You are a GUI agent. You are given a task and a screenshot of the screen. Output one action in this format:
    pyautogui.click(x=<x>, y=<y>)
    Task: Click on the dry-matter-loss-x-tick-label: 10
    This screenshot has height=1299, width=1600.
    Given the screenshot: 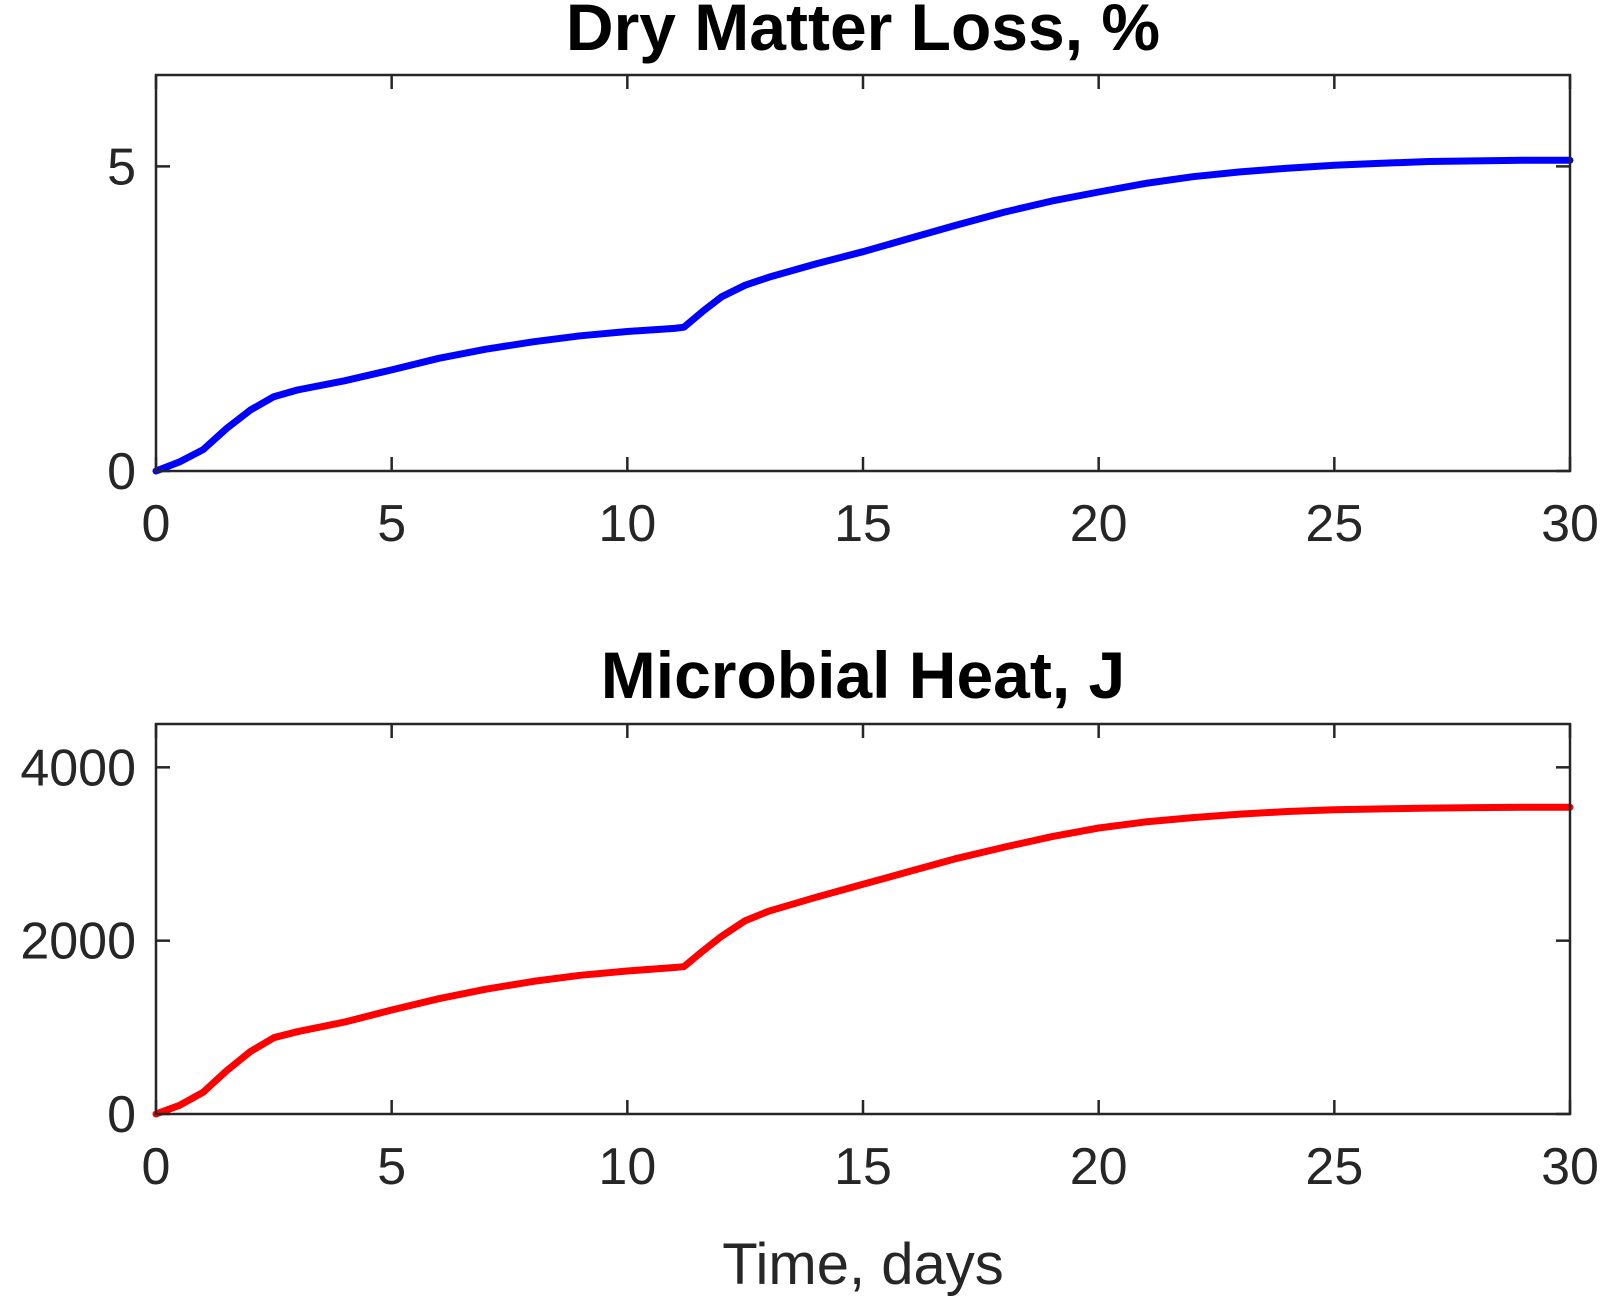 What is the action you would take?
    pyautogui.click(x=627, y=524)
    